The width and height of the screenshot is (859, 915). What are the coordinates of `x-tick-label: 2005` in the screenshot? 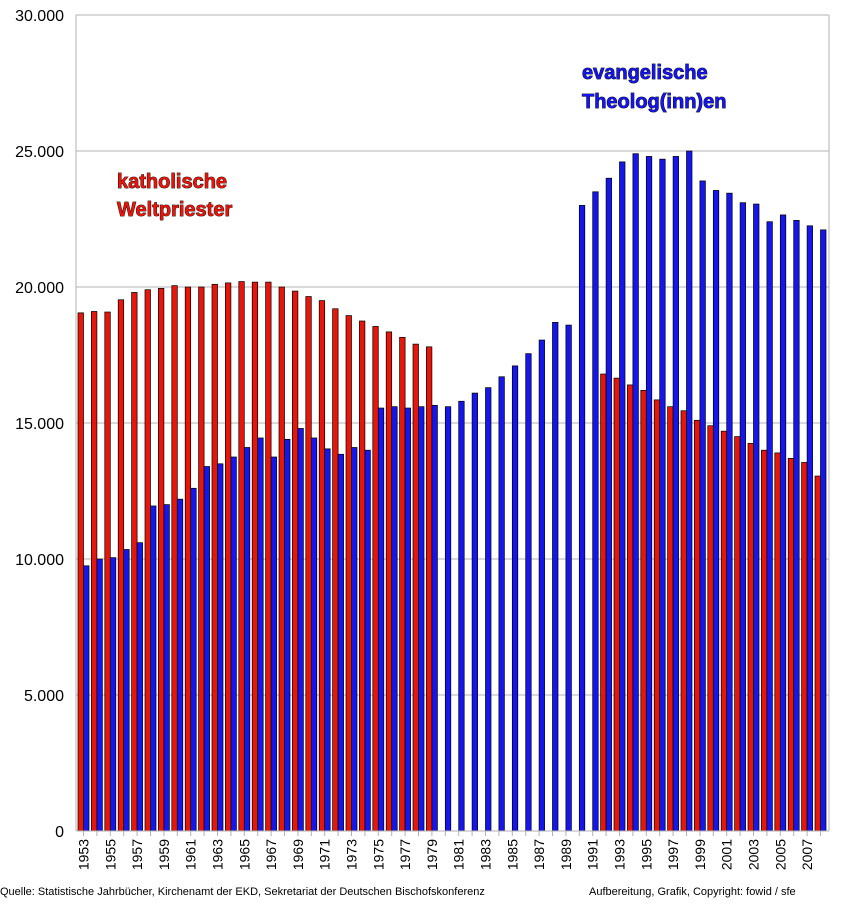 It's located at (780, 854).